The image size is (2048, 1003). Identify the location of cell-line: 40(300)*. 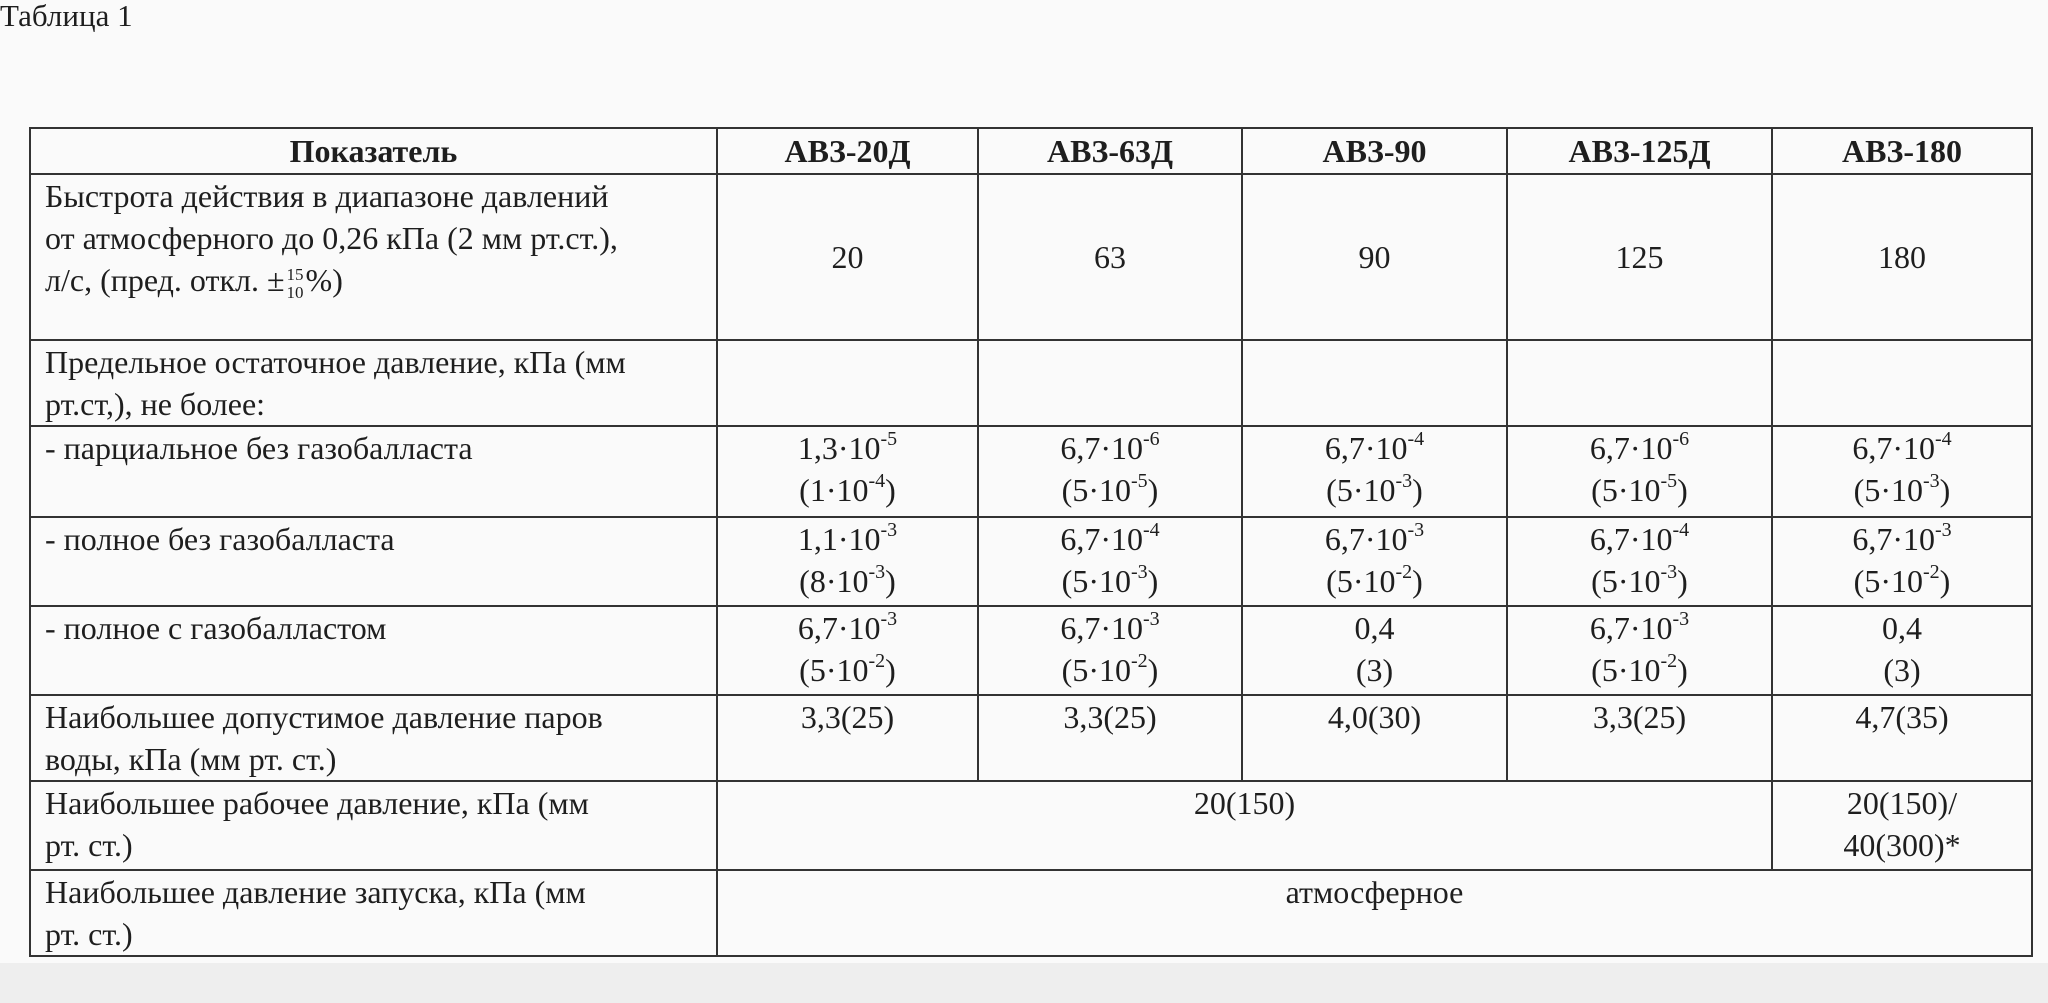
(1902, 845).